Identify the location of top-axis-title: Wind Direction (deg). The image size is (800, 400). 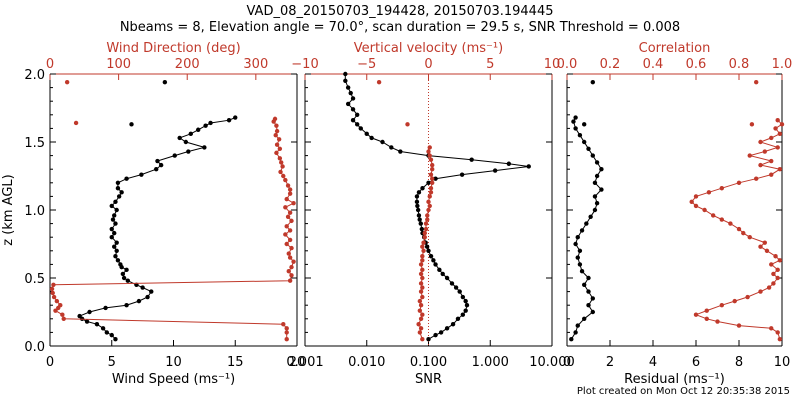
(173, 48).